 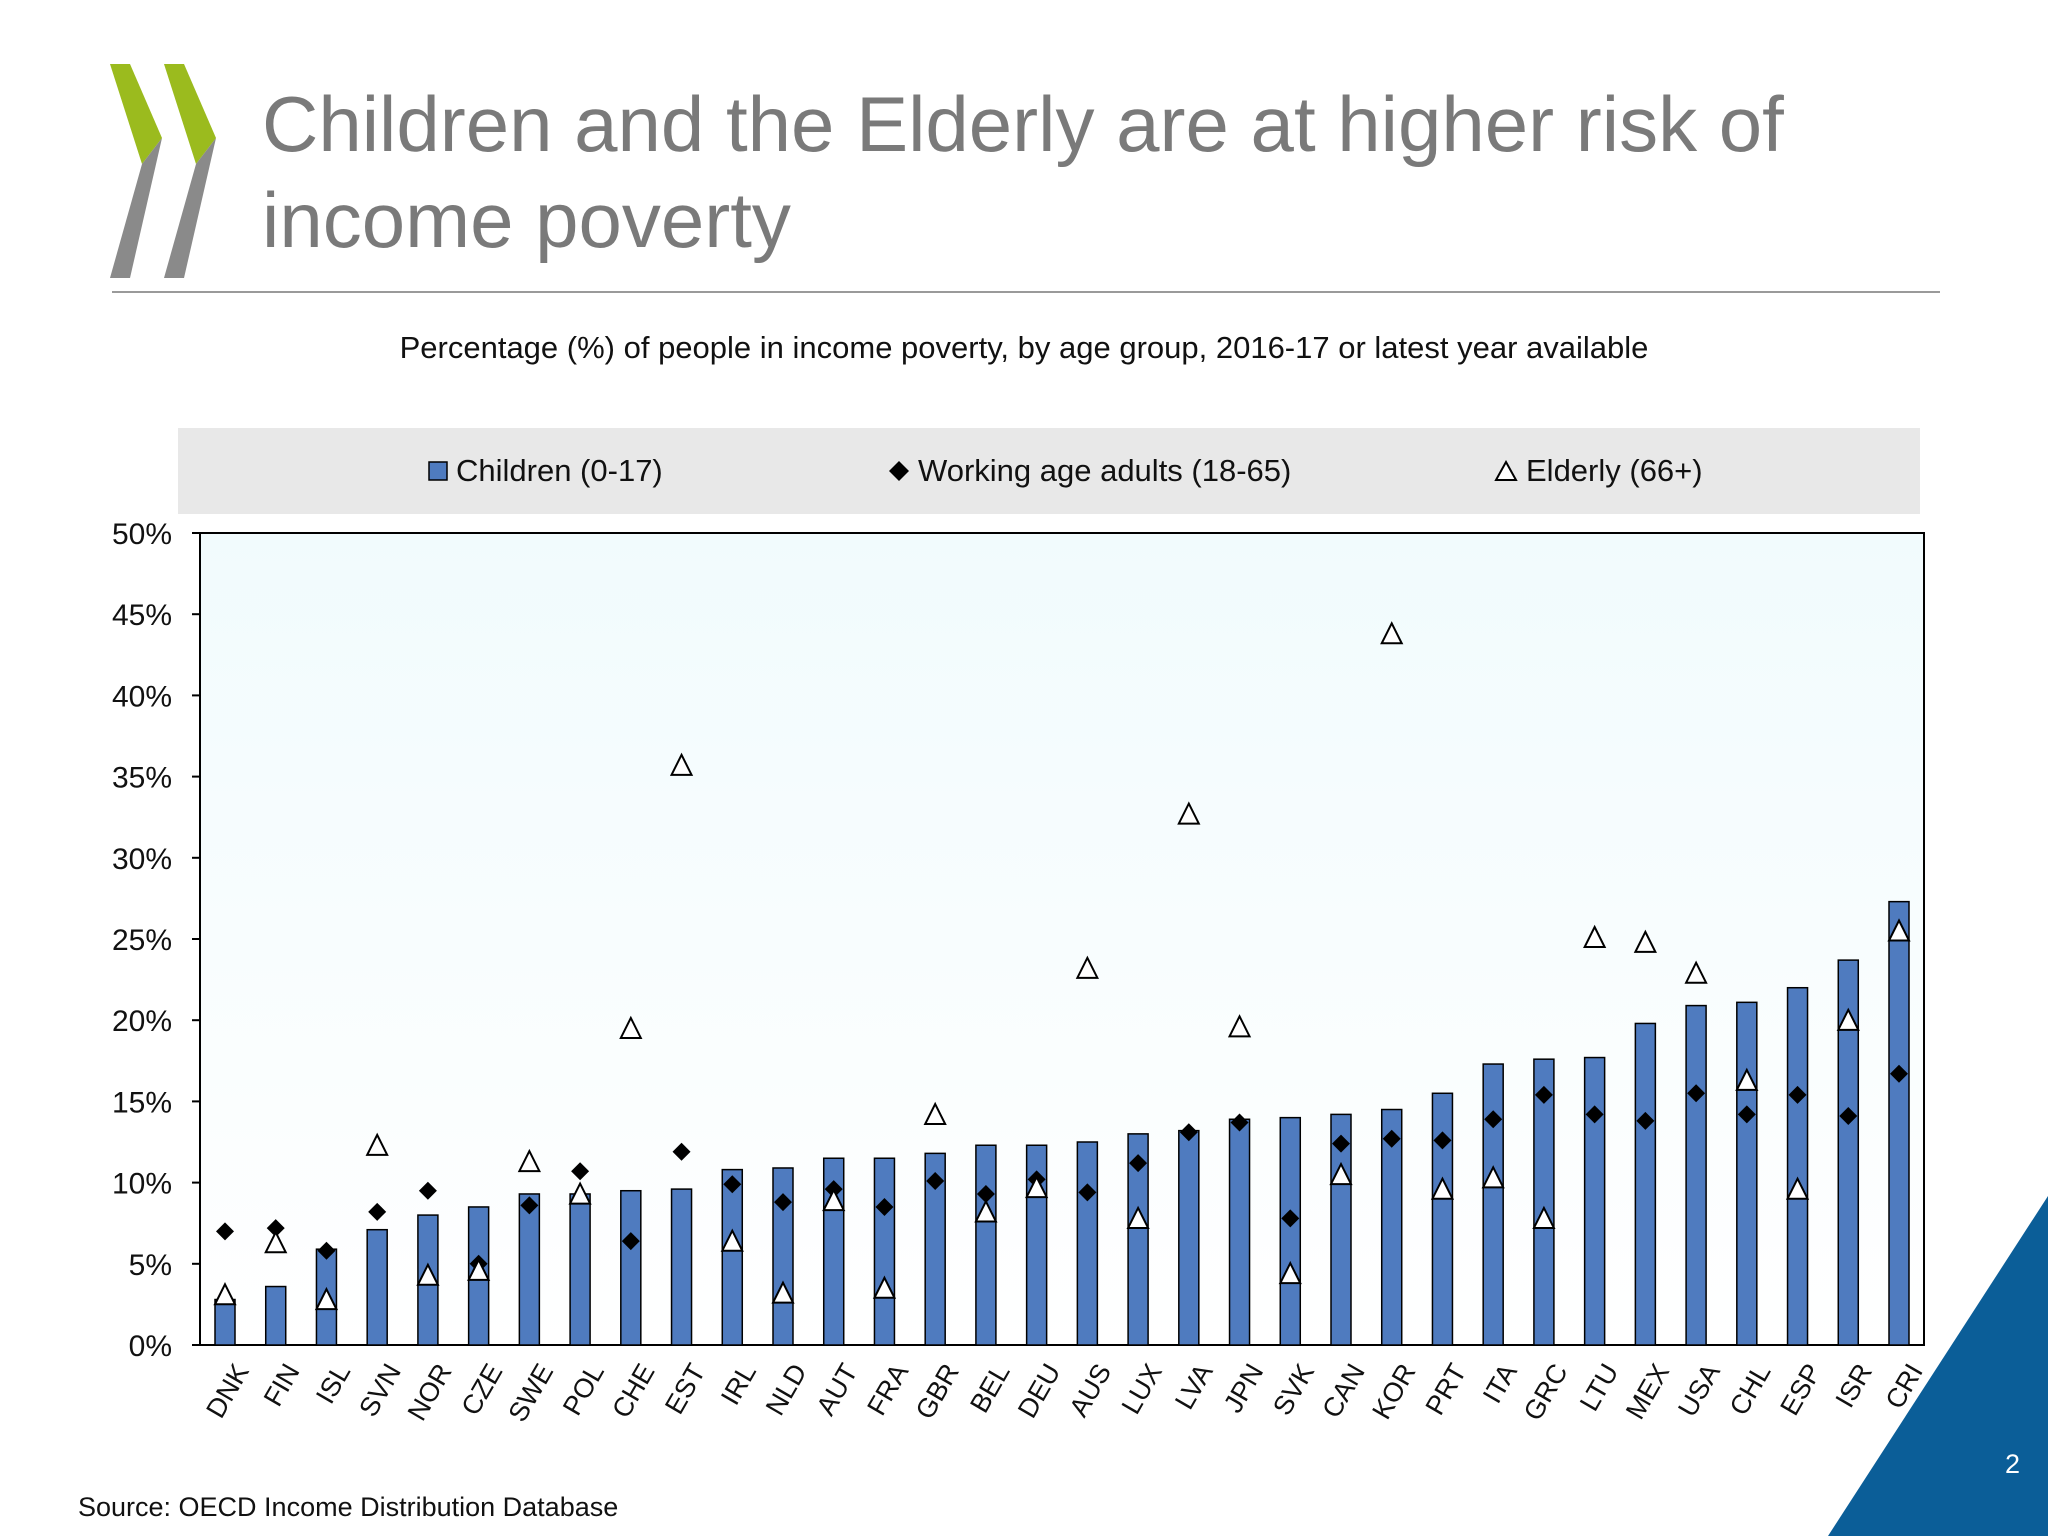 What do you see at coordinates (190, 208) in the screenshot?
I see `logo-chevron-grey-right` at bounding box center [190, 208].